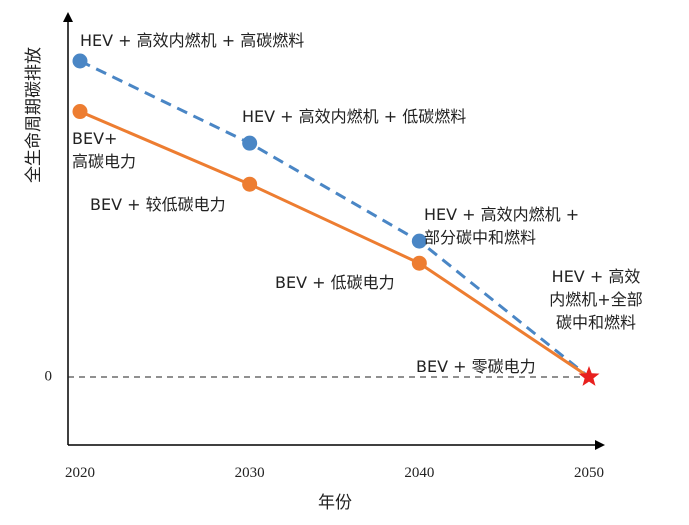 The width and height of the screenshot is (689, 525). Describe the element at coordinates (419, 263) in the screenshot. I see `point-bev-2040` at that location.